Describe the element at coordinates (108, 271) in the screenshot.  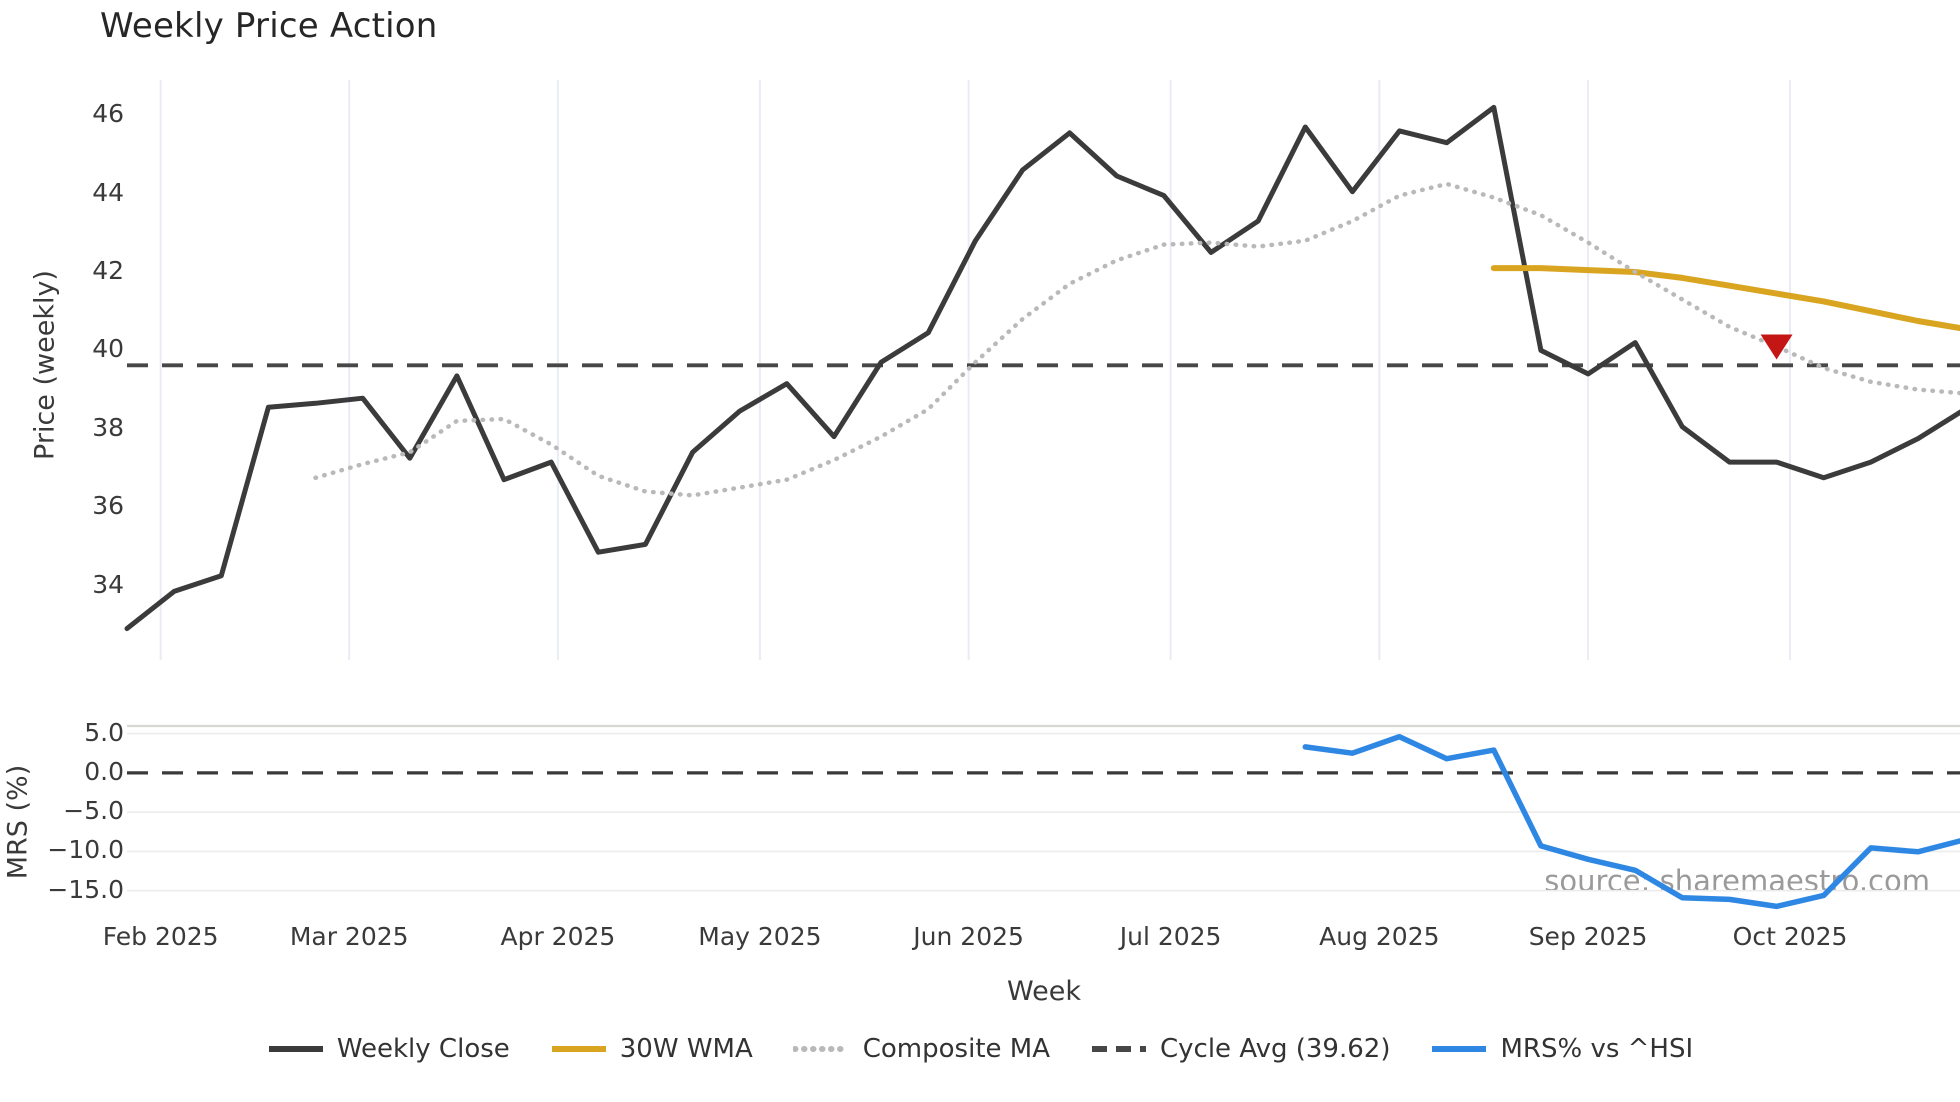
I see `price-tick-label: 42` at that location.